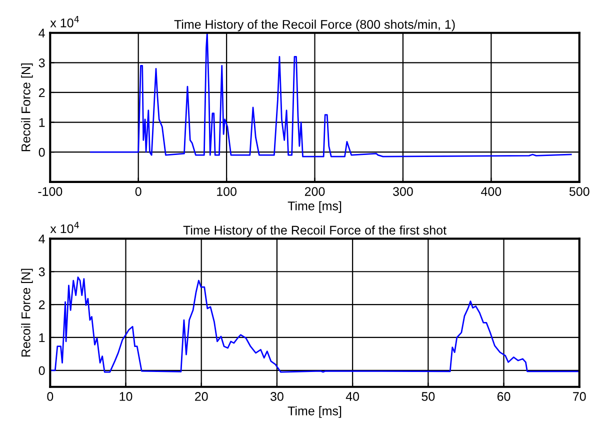 Image resolution: width=590 pixels, height=427 pixels. I want to click on x-tick-label: 40, so click(353, 396).